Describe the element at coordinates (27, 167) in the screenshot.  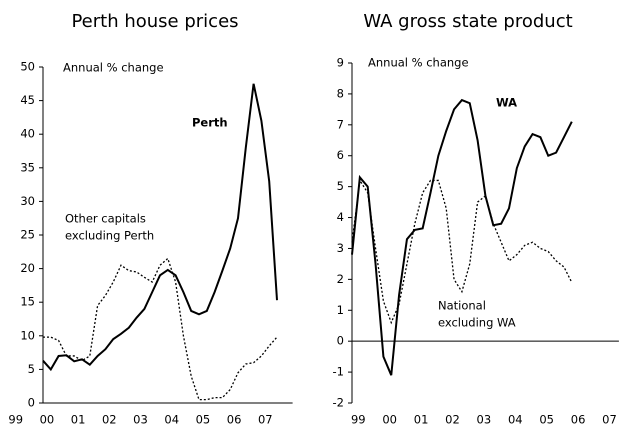
I see `y-tick-label: 35` at that location.